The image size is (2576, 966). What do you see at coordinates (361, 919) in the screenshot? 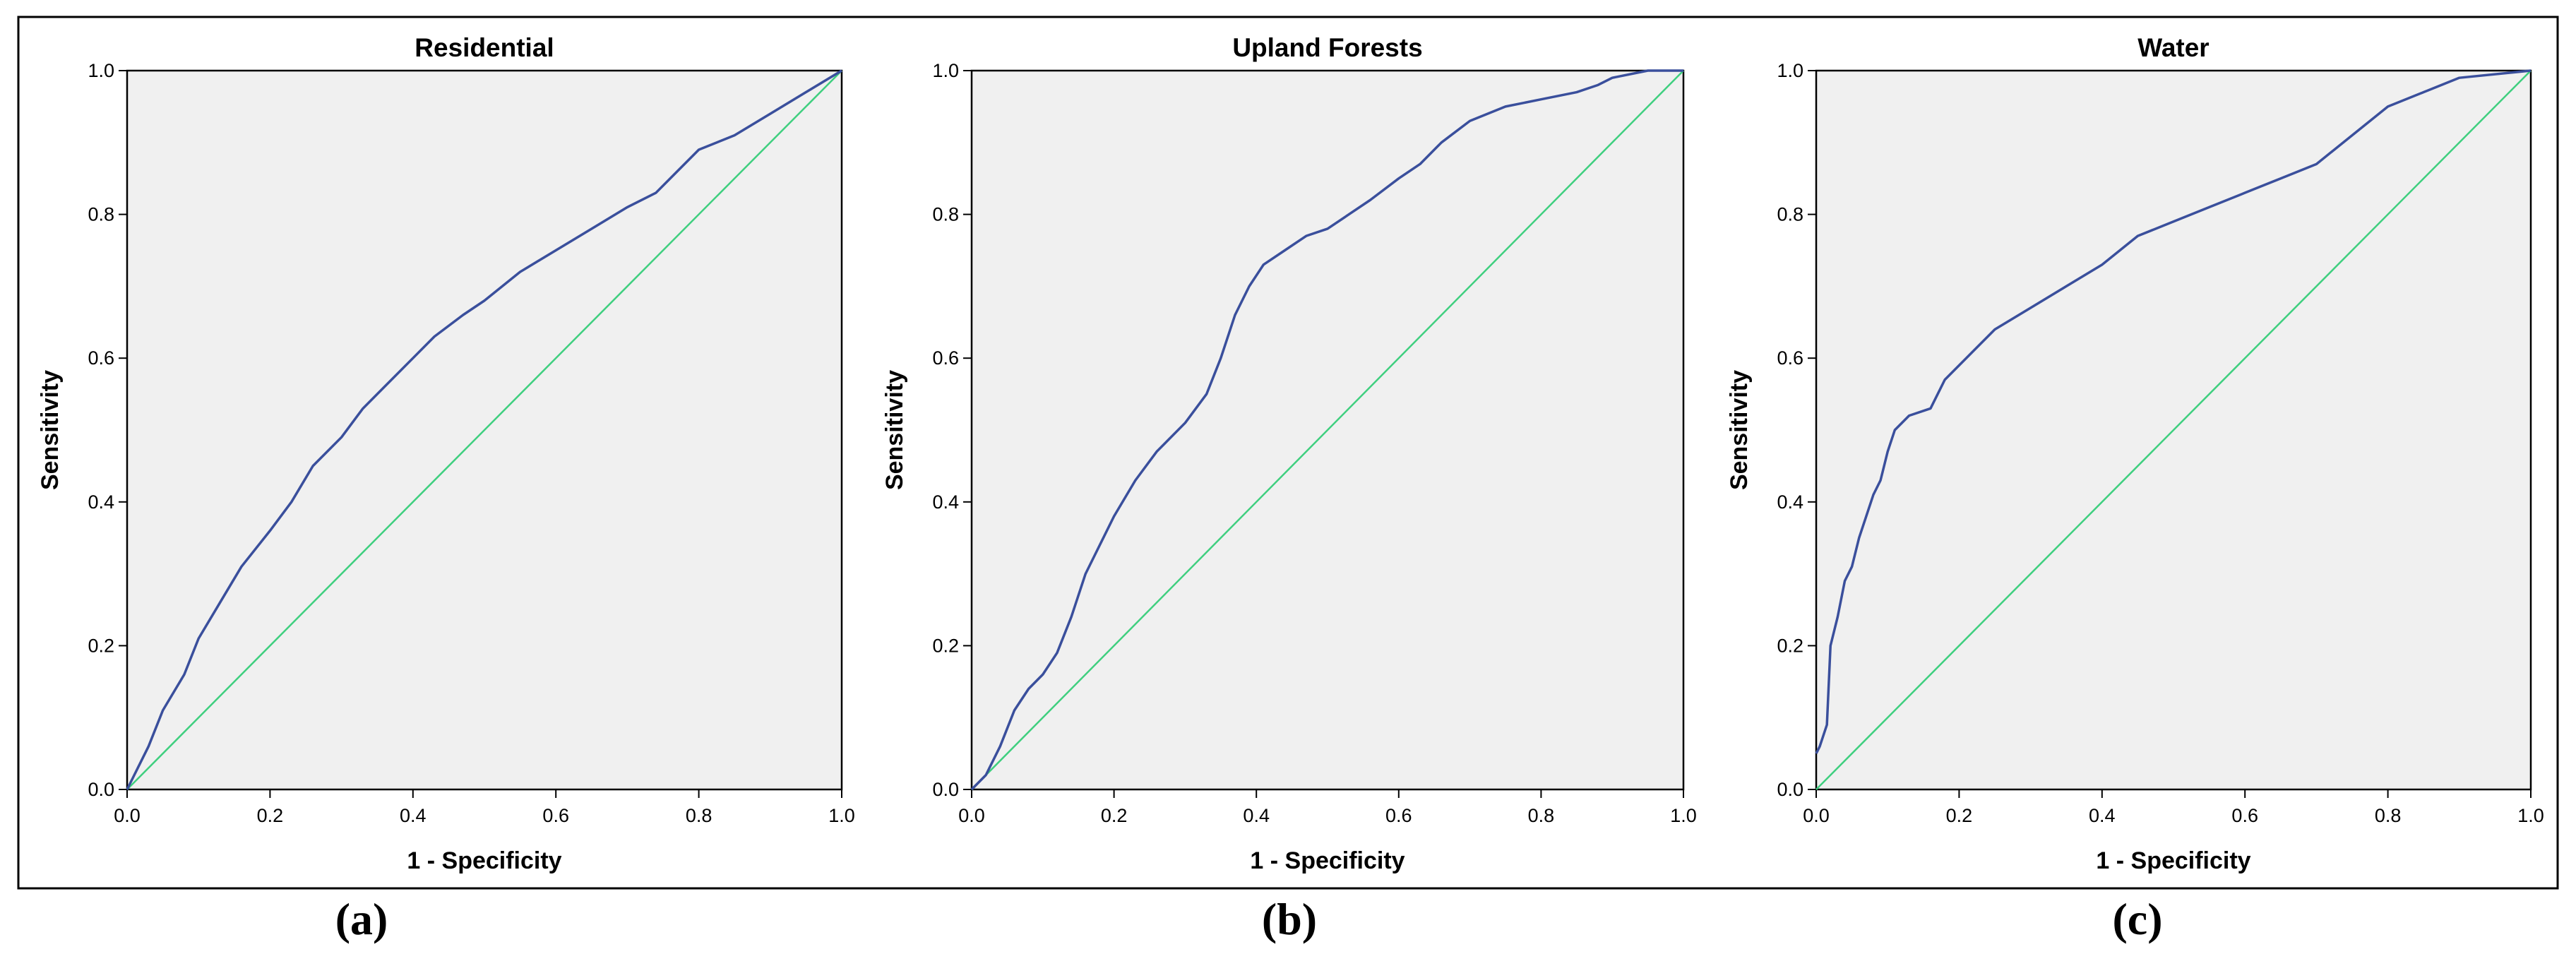
I see `caption-a: (a)` at bounding box center [361, 919].